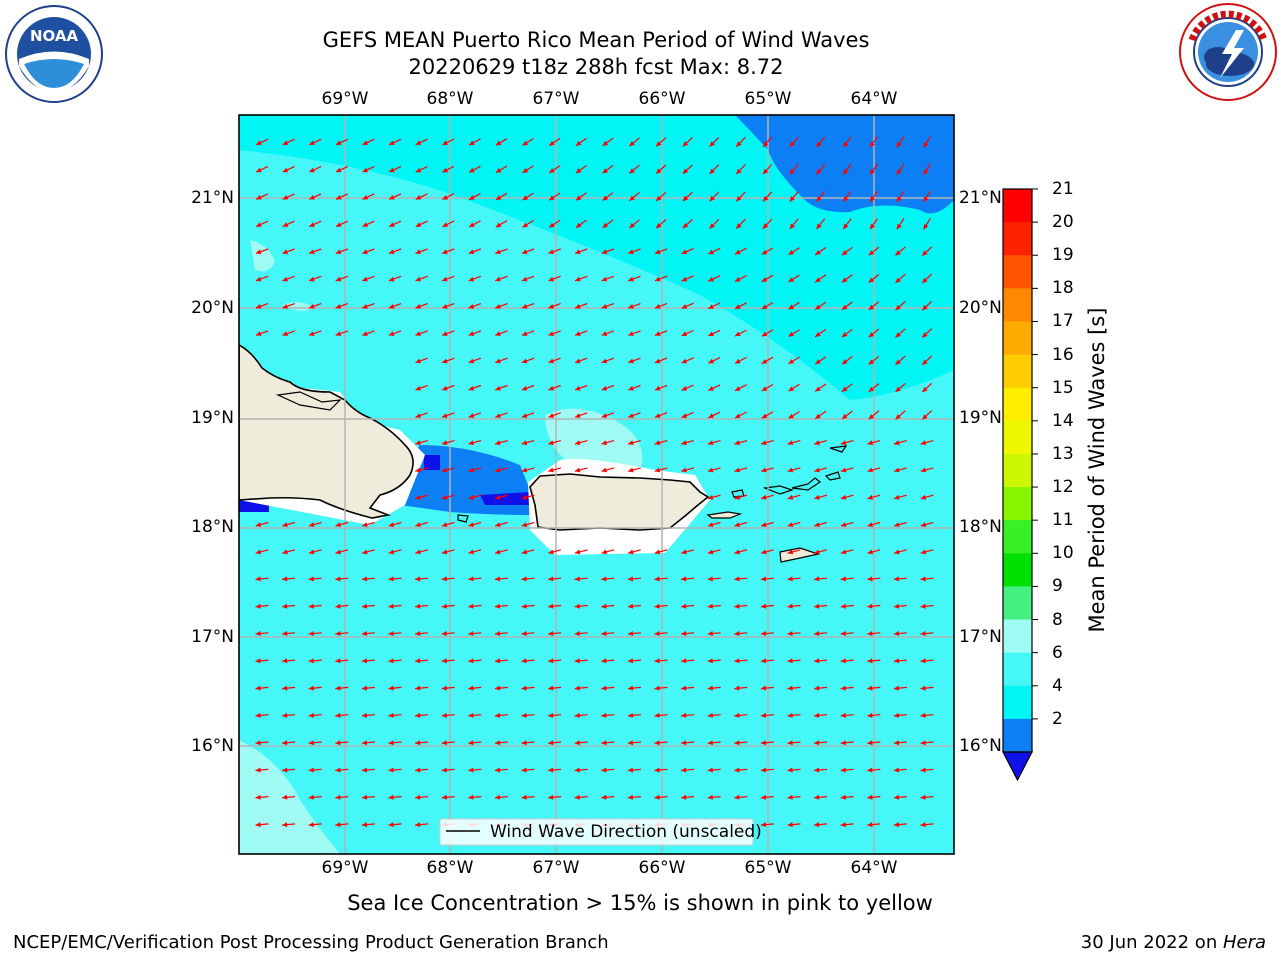  What do you see at coordinates (556, 99) in the screenshot?
I see `lon-top-67: 67°W` at bounding box center [556, 99].